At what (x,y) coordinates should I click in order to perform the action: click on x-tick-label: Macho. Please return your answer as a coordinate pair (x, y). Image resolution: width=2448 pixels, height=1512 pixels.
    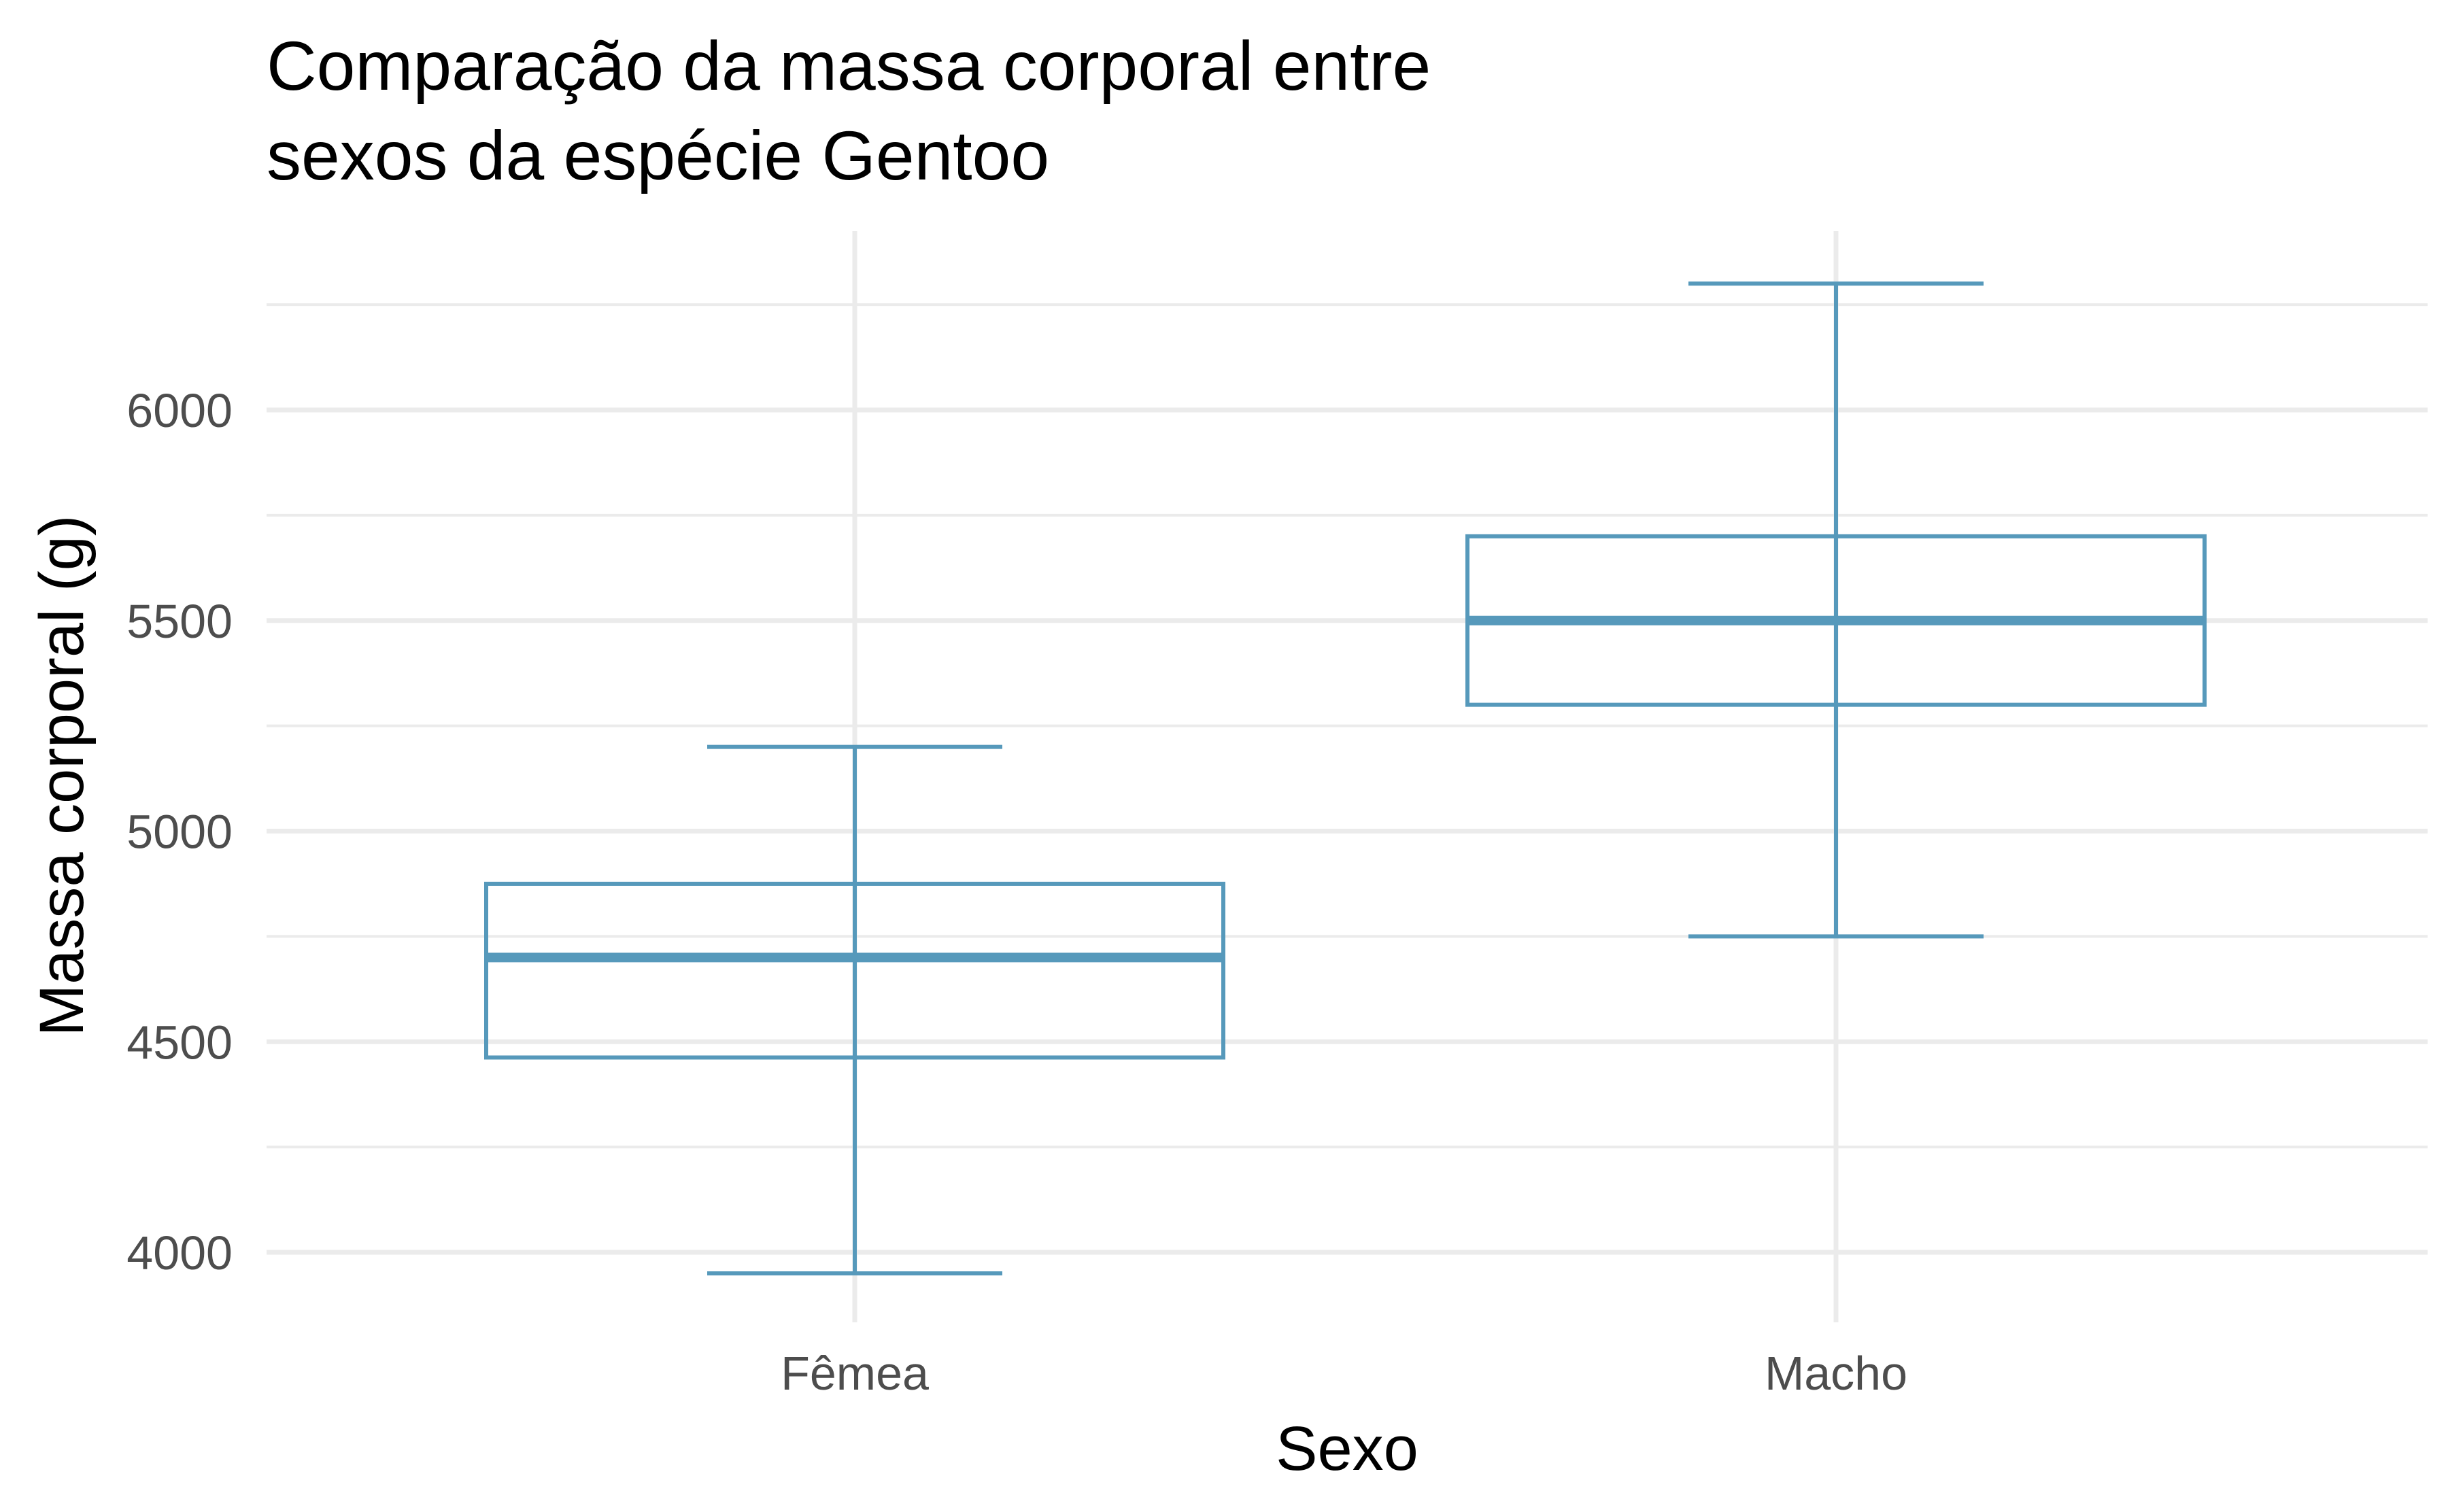
    Looking at the image, I should click on (1836, 1373).